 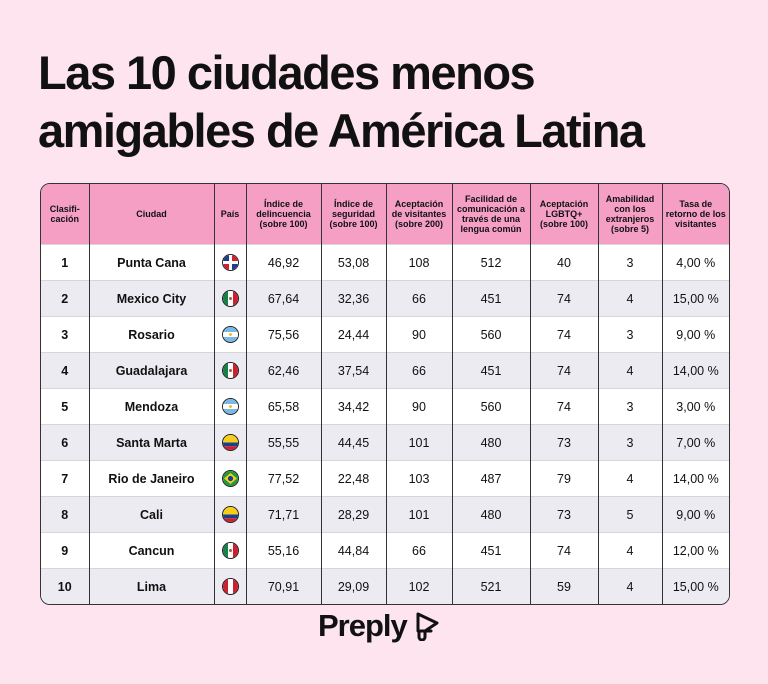 I want to click on column-header: Índice de delincuencia (sobre 100), so click(x=283, y=214).